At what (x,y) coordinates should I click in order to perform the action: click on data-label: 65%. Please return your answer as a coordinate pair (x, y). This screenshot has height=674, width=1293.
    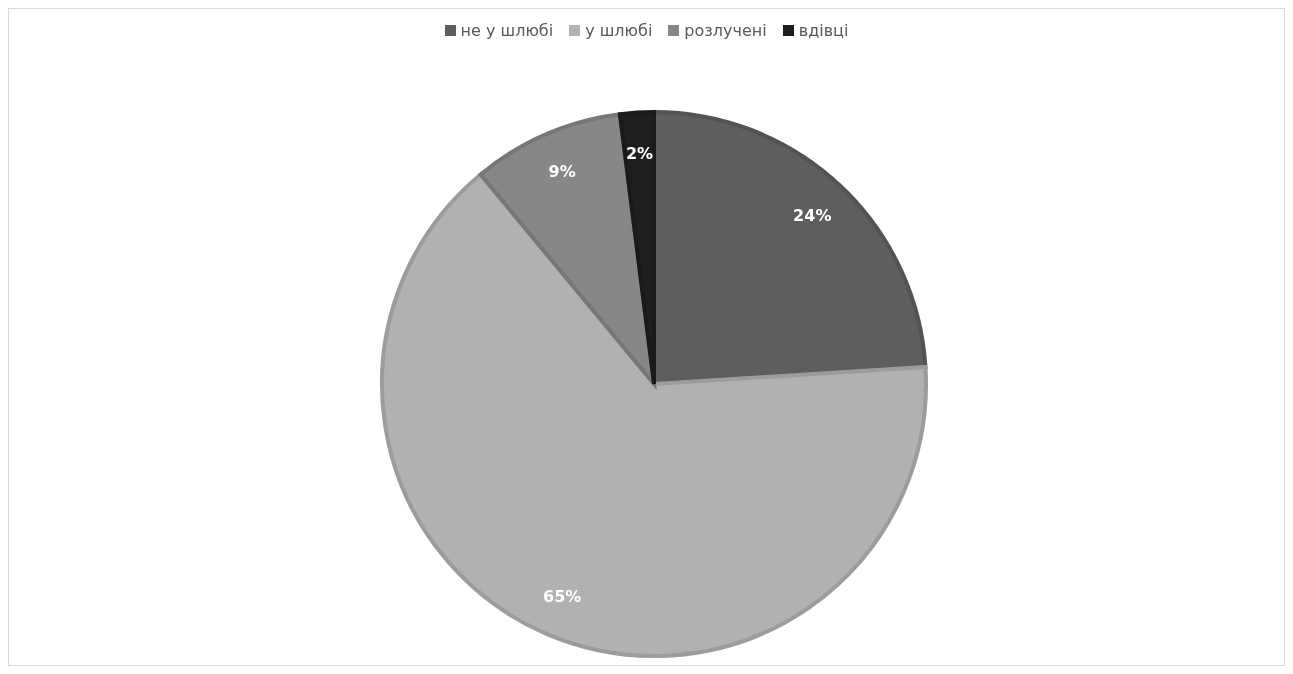
    Looking at the image, I should click on (562, 596).